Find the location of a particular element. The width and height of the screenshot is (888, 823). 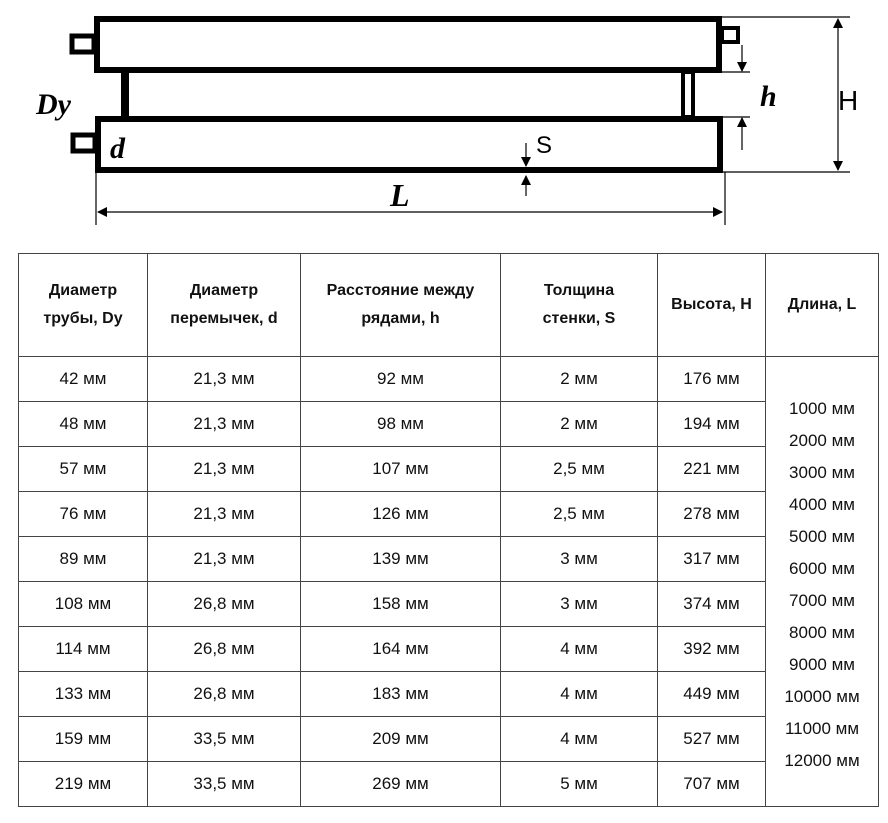

header-d: Диаметр перемычек, d is located at coordinates (224, 305).